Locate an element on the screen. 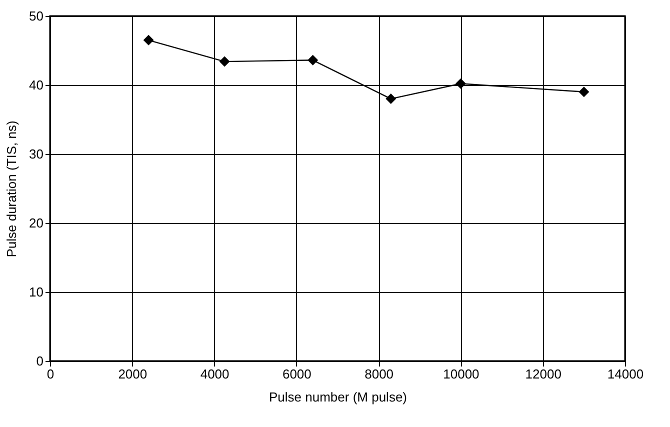 This screenshot has height=427, width=670. y-tick-label: 0 is located at coordinates (40, 361).